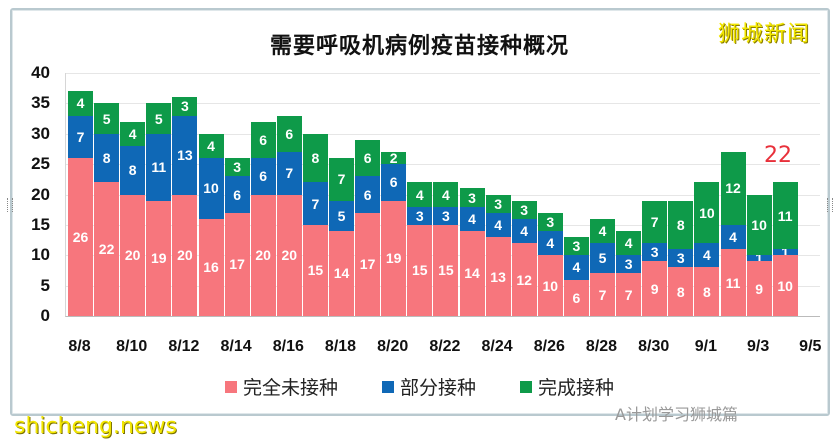 This screenshot has height=447, width=839. I want to click on bar-8-19: 17 6 6, so click(368, 227).